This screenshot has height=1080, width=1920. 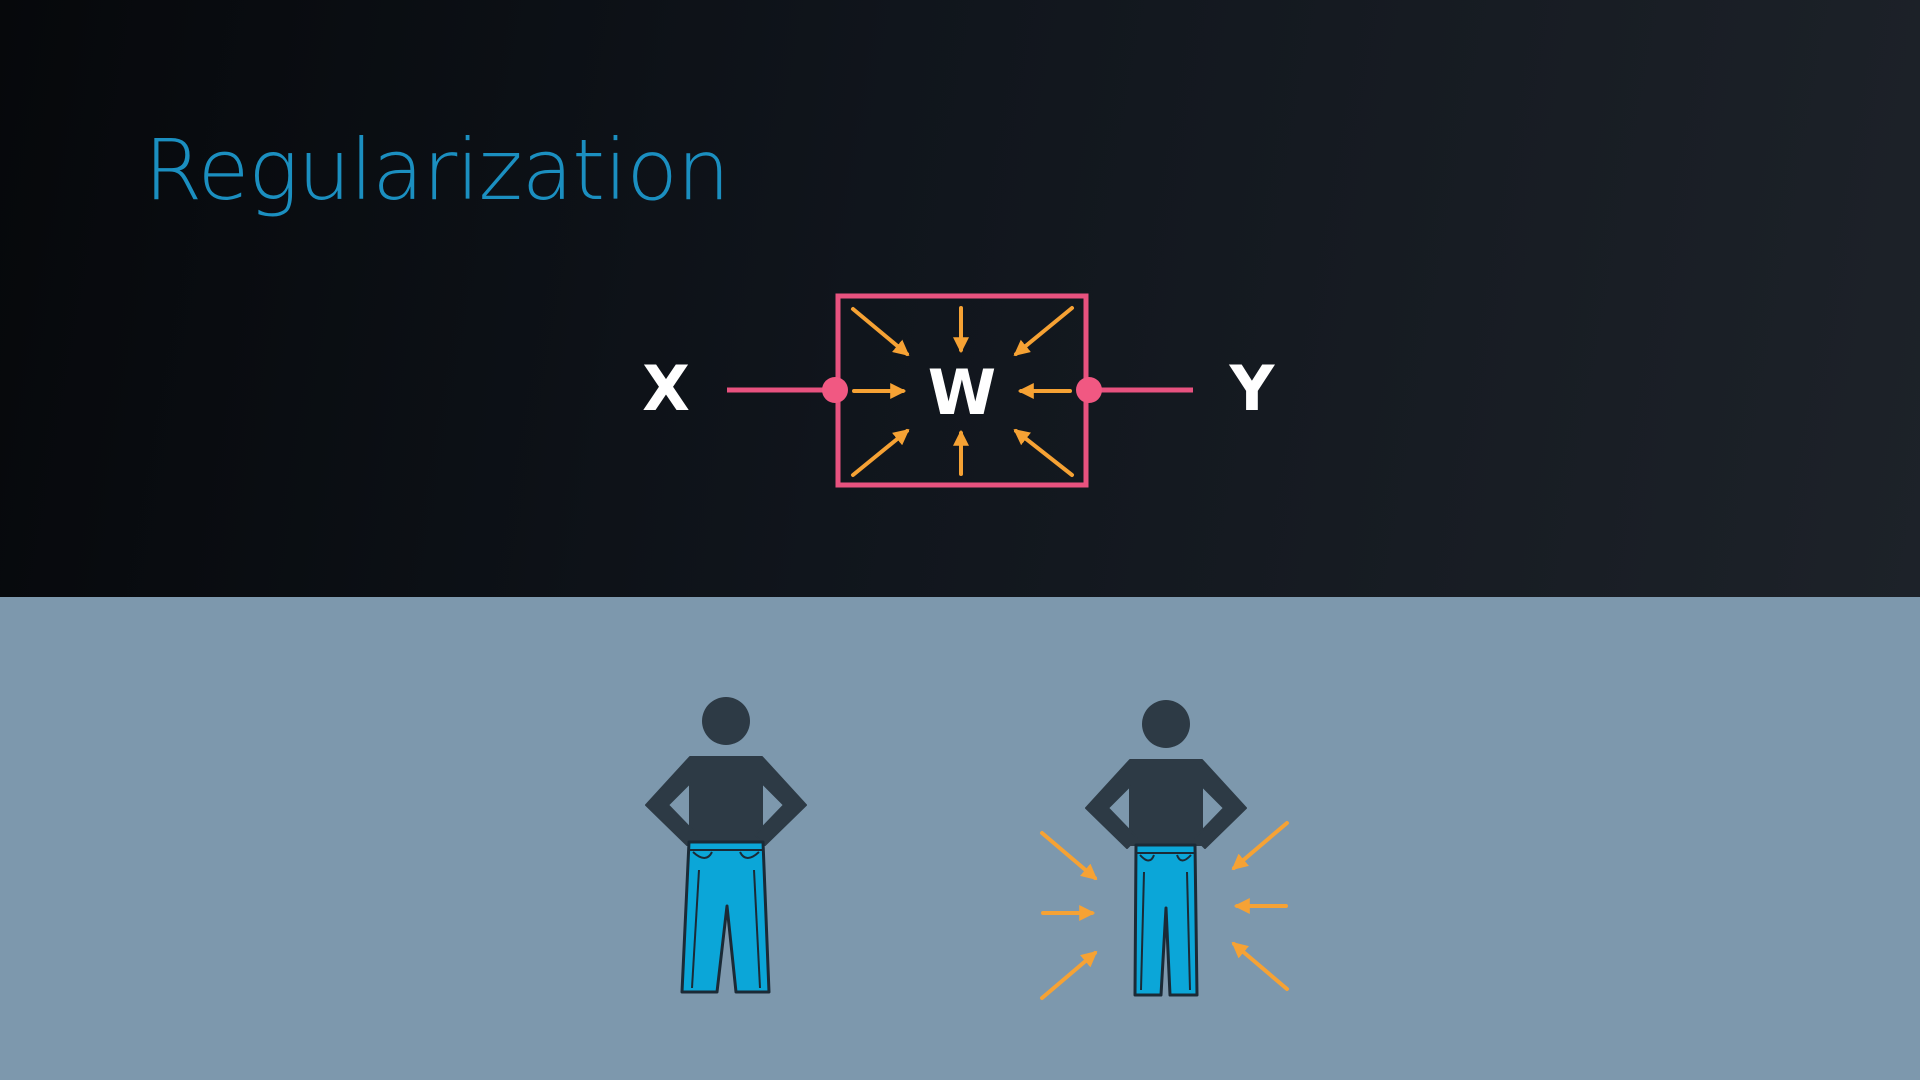 I want to click on slide-title: Regularization, so click(x=437, y=170).